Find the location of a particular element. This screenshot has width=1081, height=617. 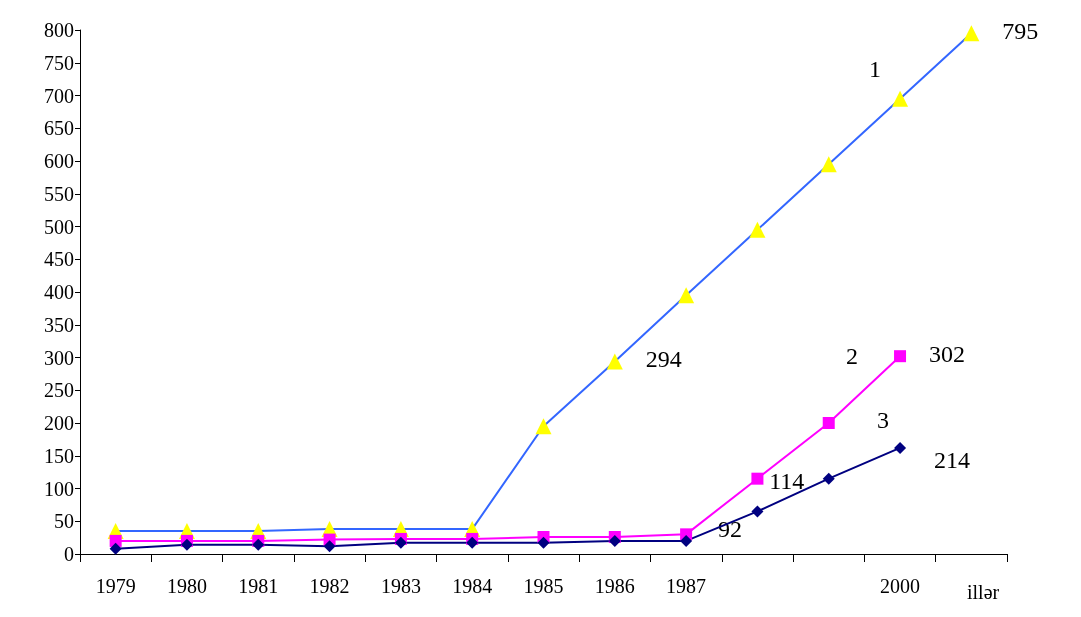

y-tick-label: 550 is located at coordinates (59, 193).